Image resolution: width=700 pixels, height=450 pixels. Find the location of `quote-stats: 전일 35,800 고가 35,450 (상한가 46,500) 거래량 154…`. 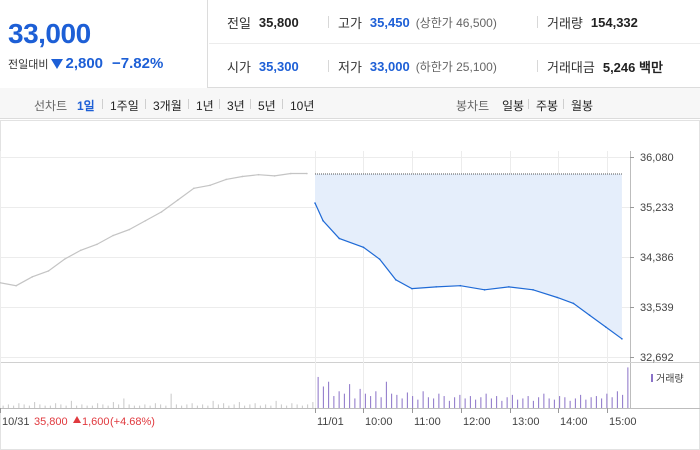

quote-stats: 전일 35,800 고가 35,450 (상한가 46,500) 거래량 154… is located at coordinates (454, 44).